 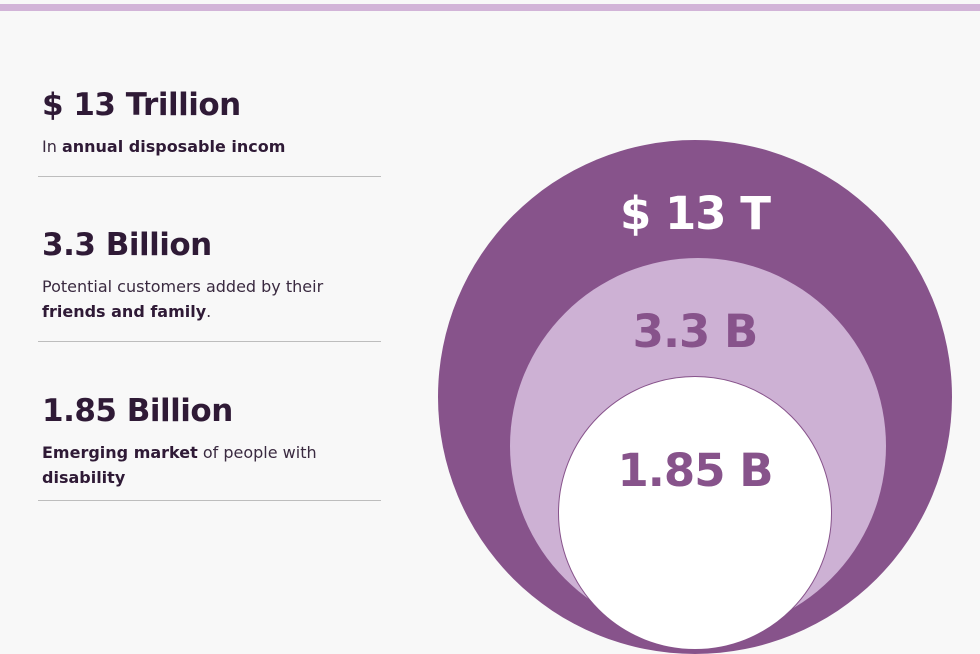 I want to click on stat-annual-income: $ 13 Trillion In annual disposable incom, so click(x=212, y=122).